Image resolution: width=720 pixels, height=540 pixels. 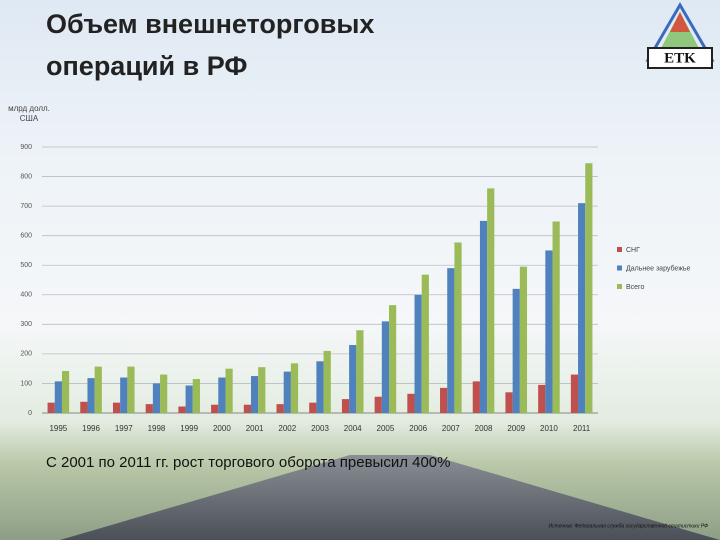 I want to click on y-axis-label: млрд долл. США, so click(x=29, y=113).